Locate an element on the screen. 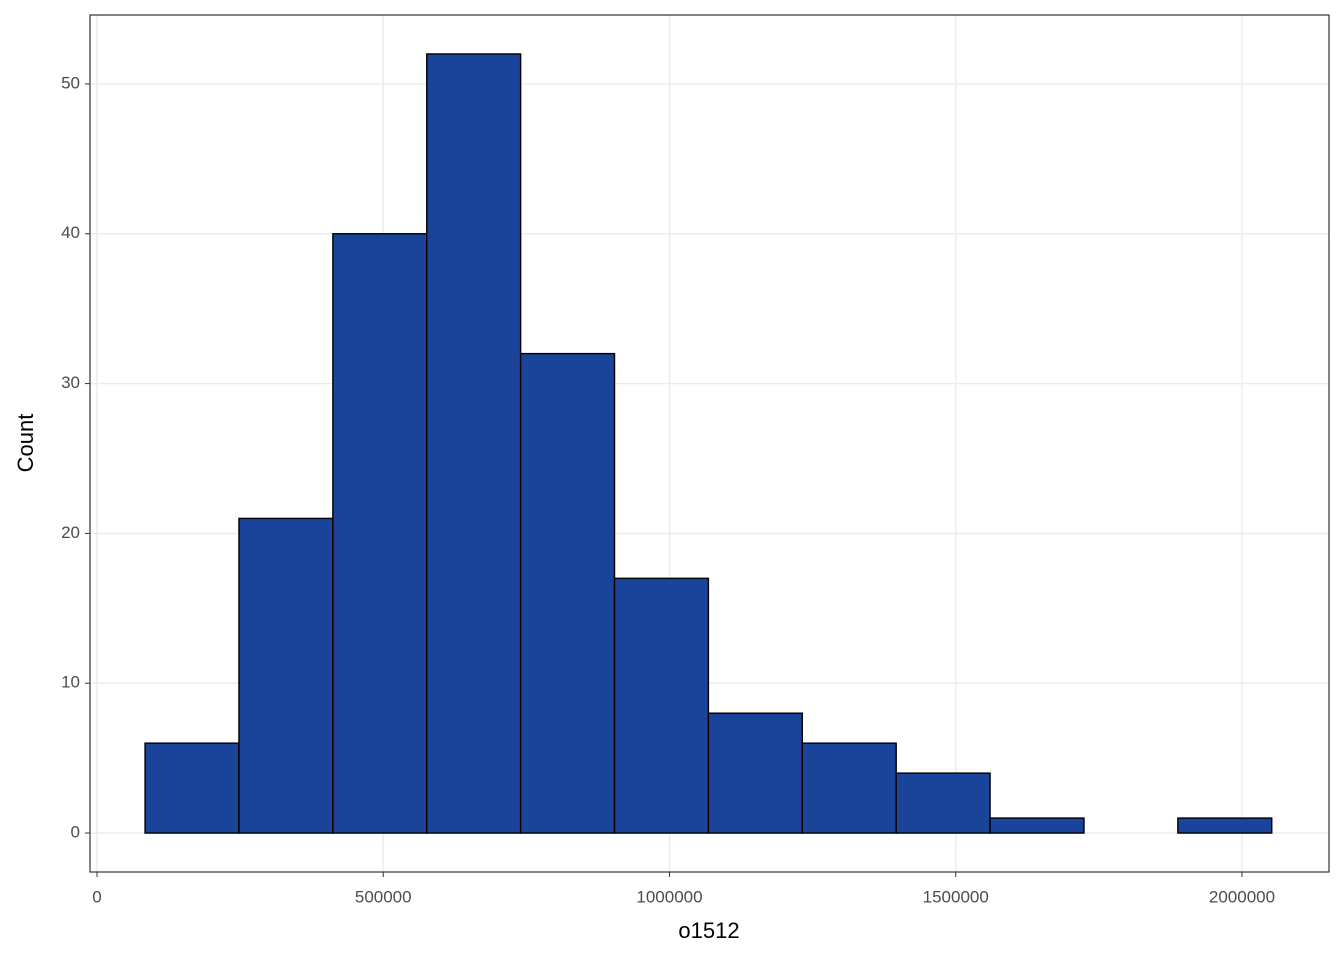 This screenshot has width=1344, height=960. x-tick-label: 0 is located at coordinates (96, 896).